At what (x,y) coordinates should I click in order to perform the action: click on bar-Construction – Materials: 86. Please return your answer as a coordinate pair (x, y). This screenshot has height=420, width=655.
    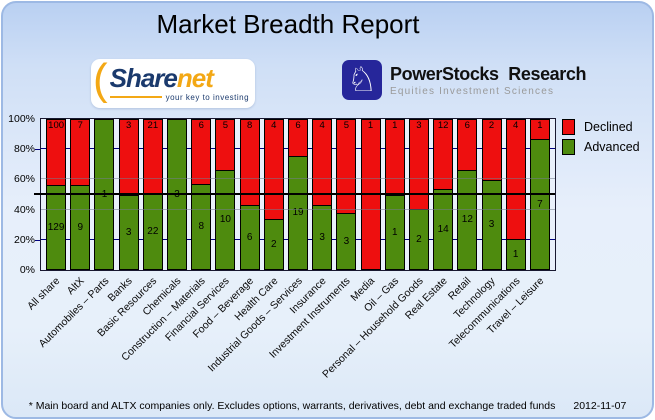
    Looking at the image, I should click on (201, 194).